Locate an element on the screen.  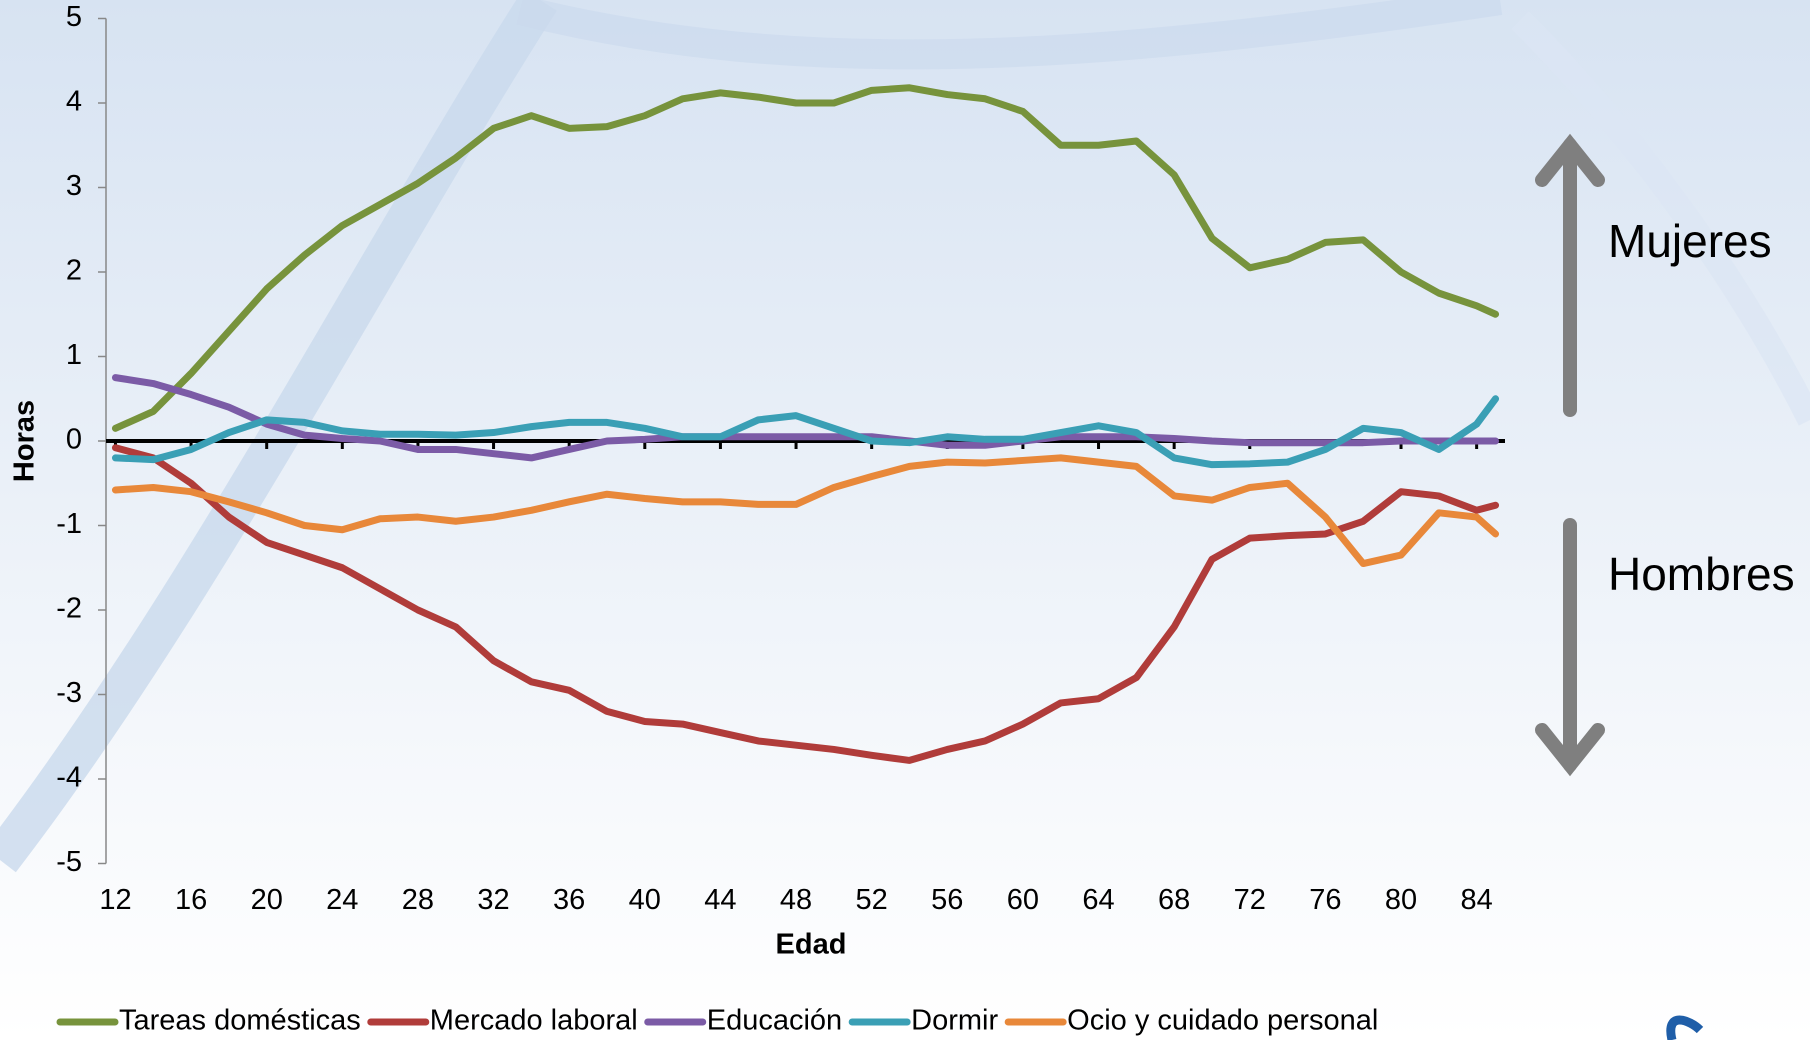
x-tick-label: 76 is located at coordinates (1325, 900).